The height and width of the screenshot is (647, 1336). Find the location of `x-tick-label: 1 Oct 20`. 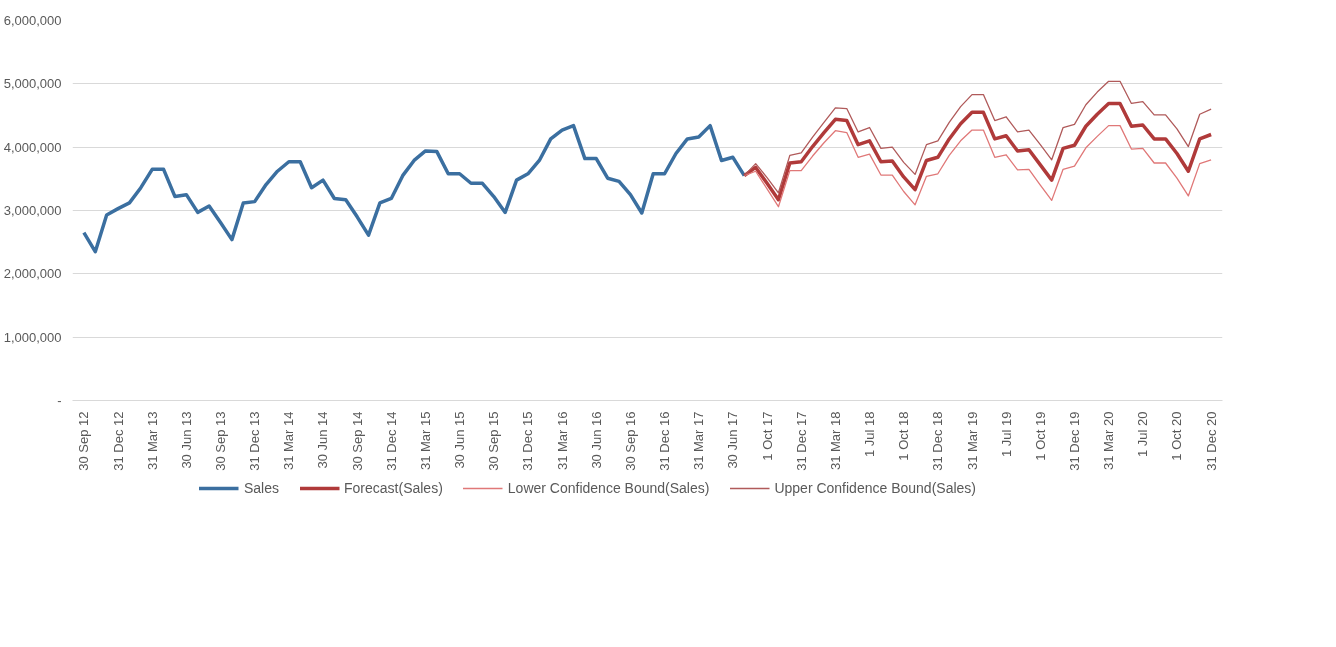

x-tick-label: 1 Oct 20 is located at coordinates (1177, 436).